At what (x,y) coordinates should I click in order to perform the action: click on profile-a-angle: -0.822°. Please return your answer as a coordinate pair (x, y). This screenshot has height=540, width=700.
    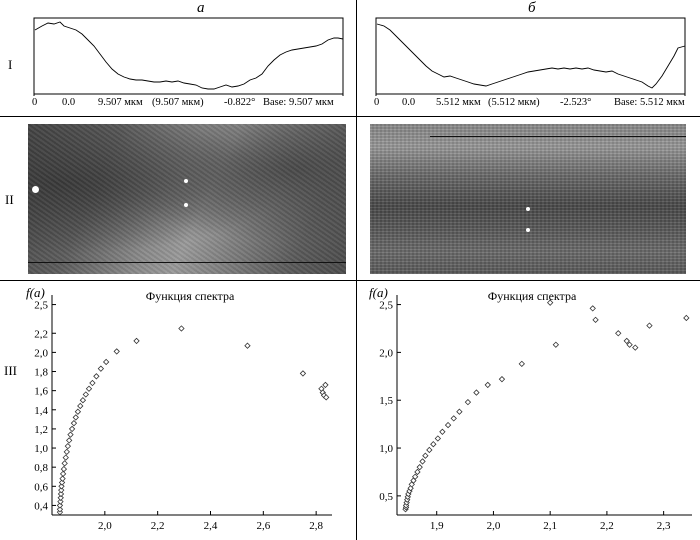
    Looking at the image, I should click on (240, 102).